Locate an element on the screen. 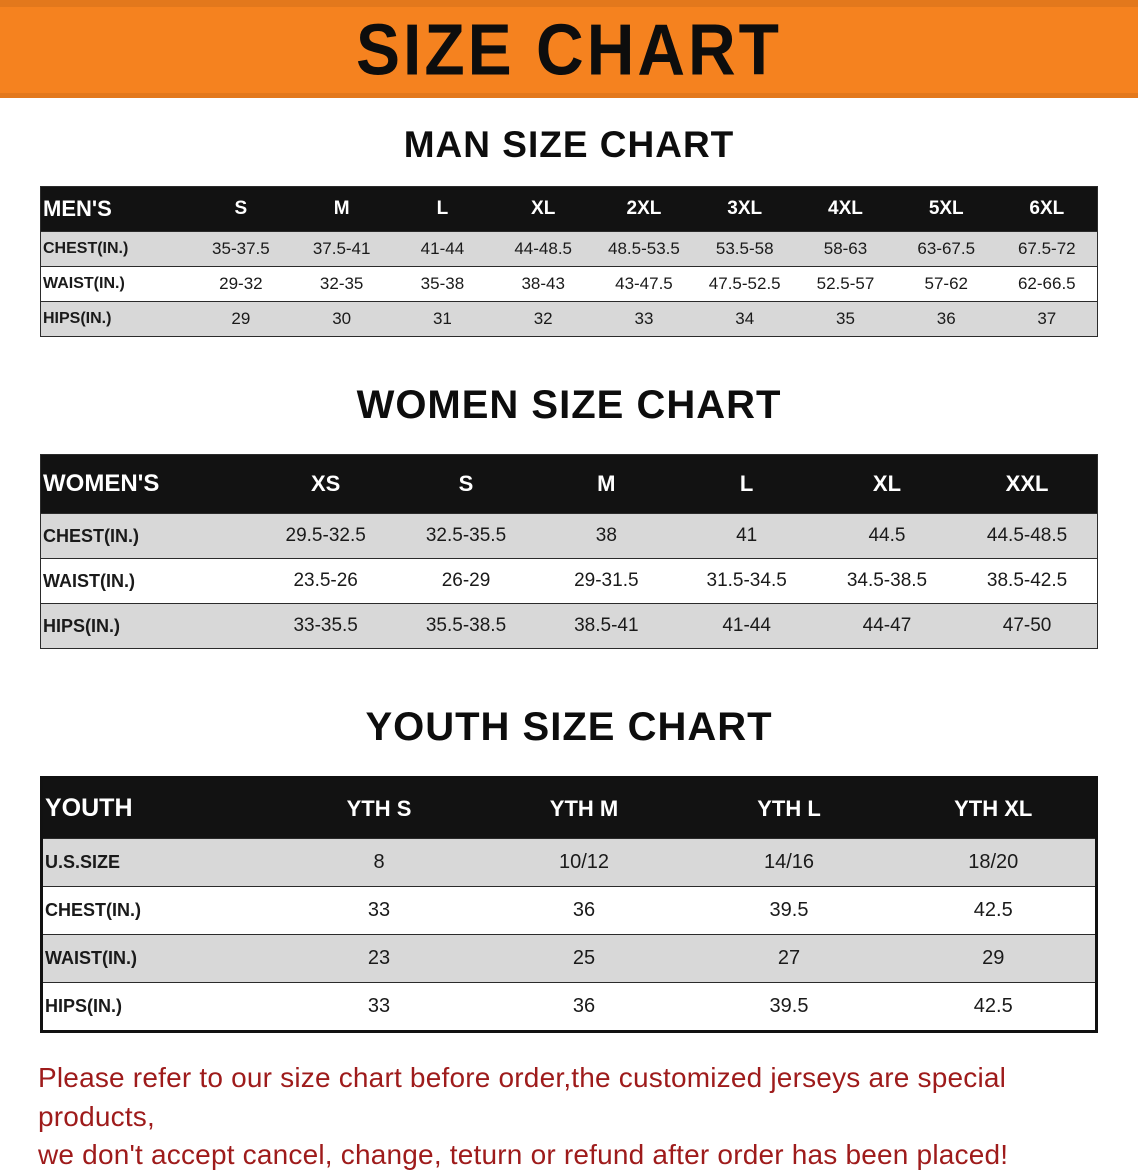 This screenshot has width=1138, height=1175. size-column-header: 4XL is located at coordinates (845, 209).